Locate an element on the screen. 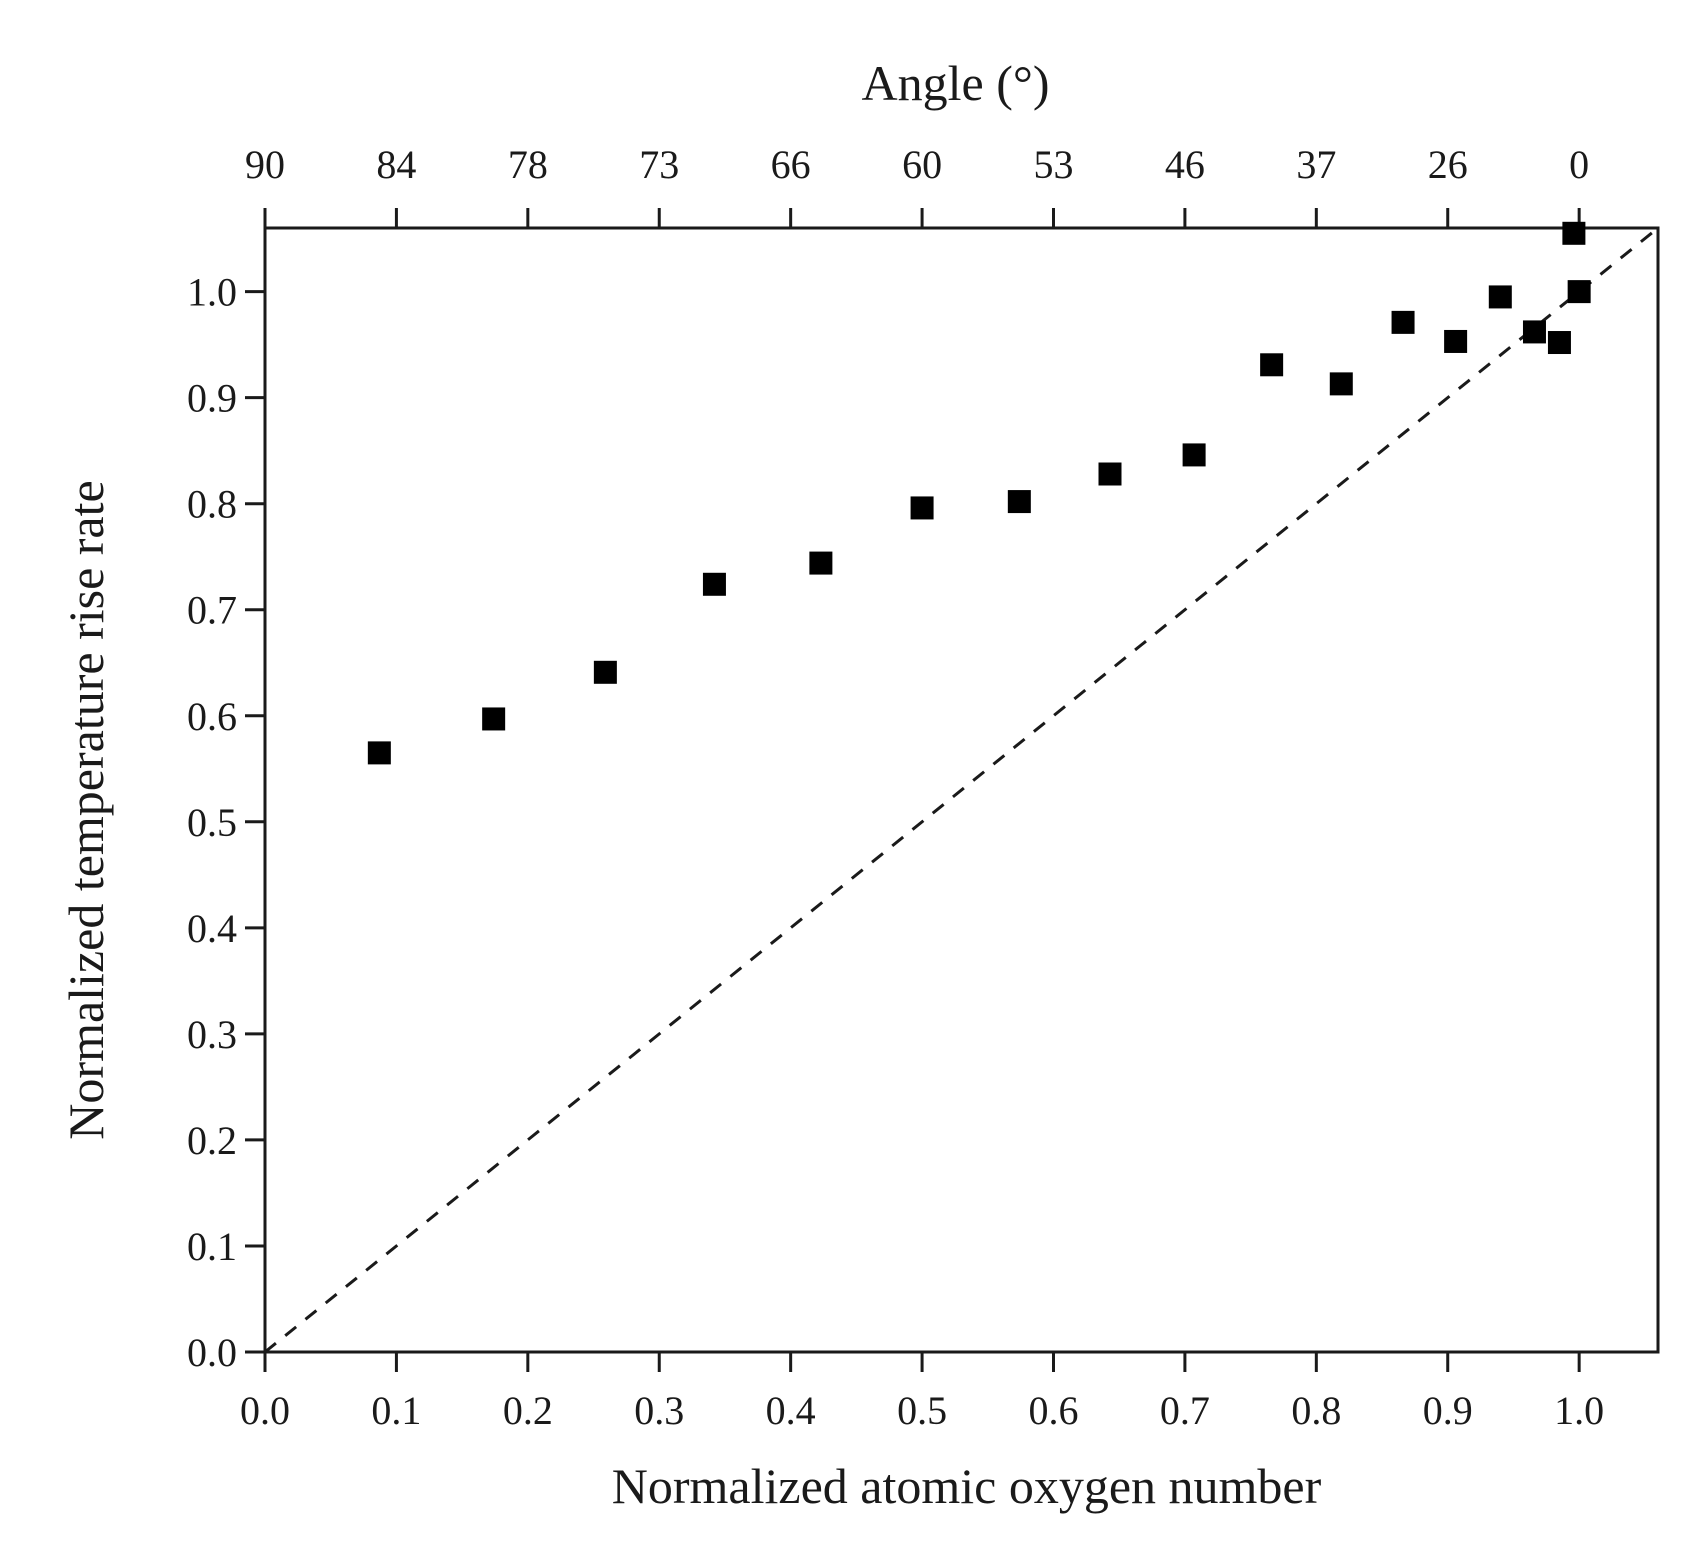  y-tick-label: 0.5 is located at coordinates (212, 822).